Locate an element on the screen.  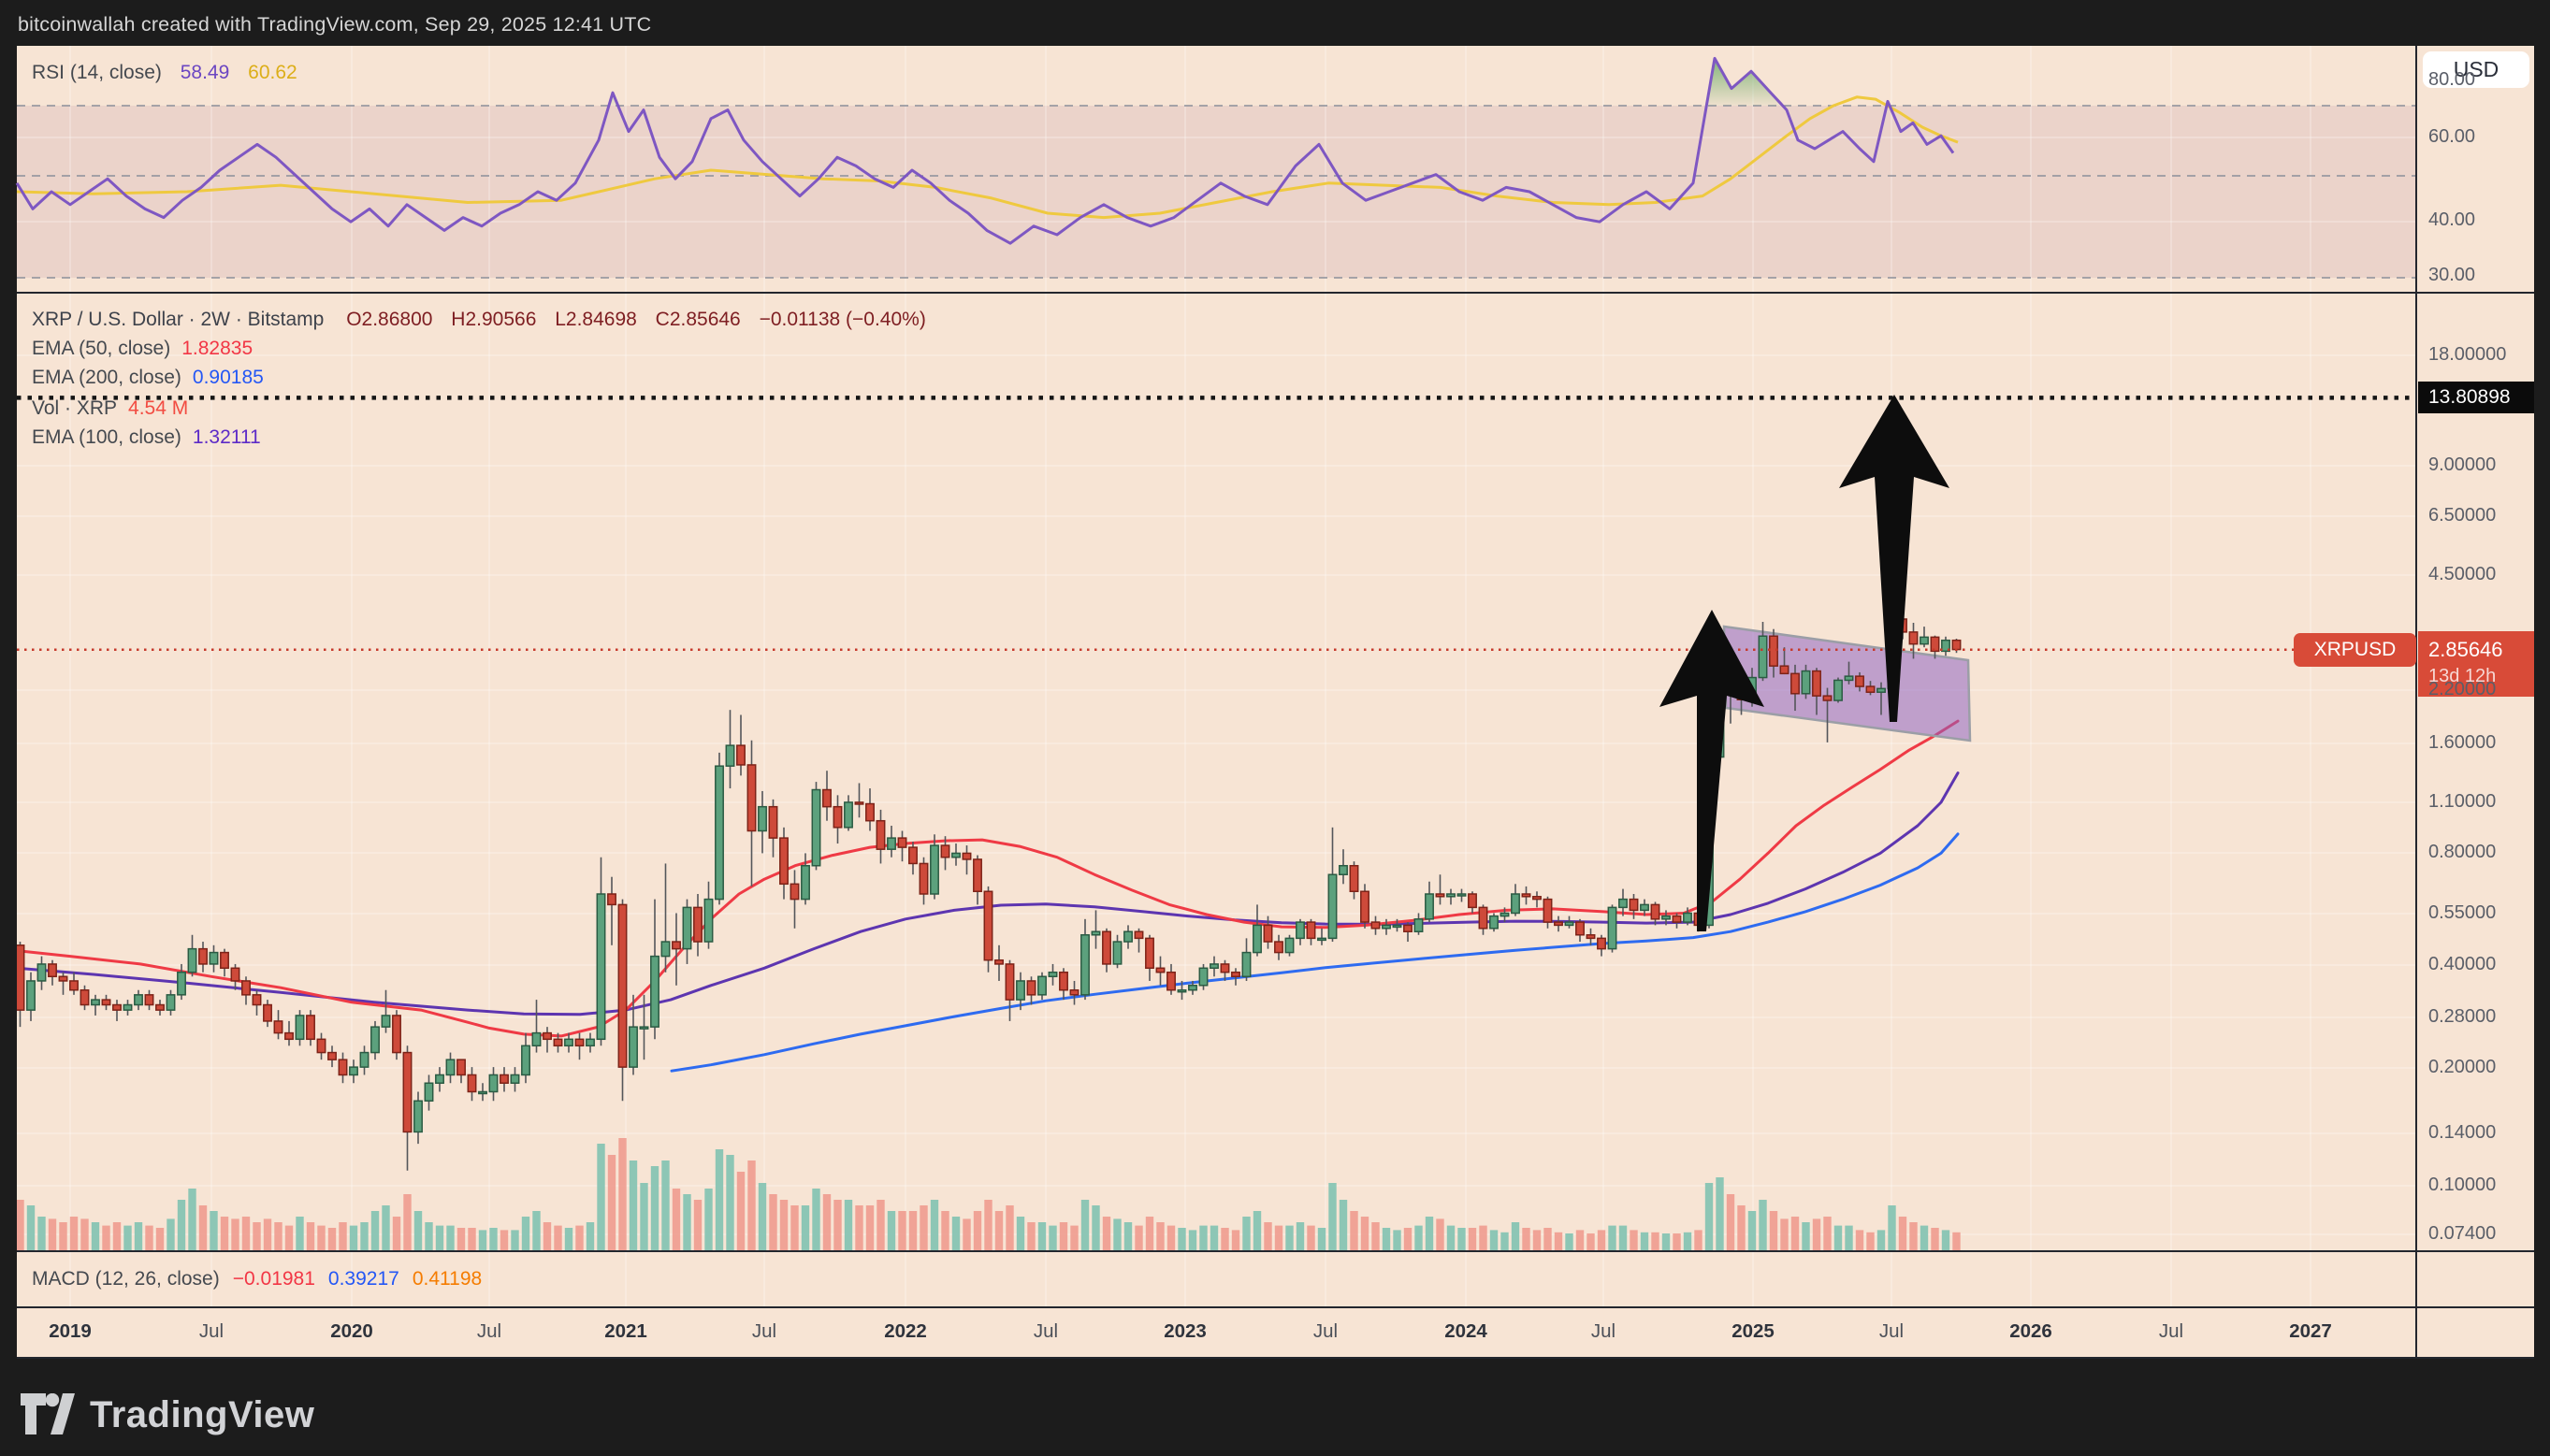
price-tick-label: 0.80000 is located at coordinates (2462, 852).